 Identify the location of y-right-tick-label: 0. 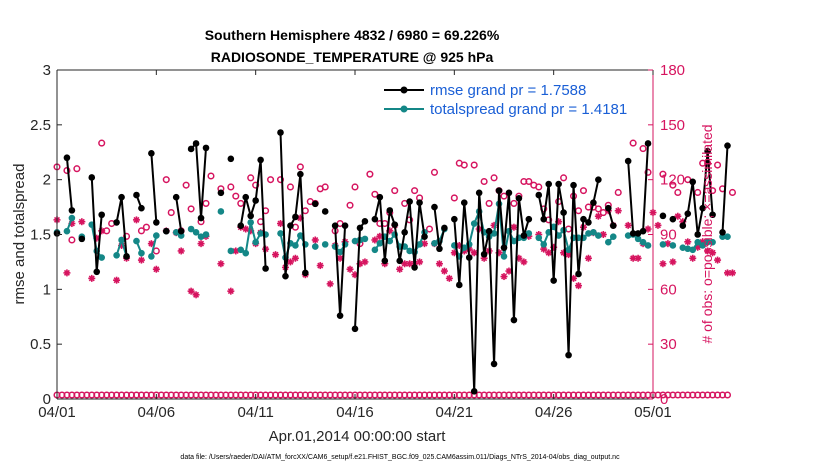
(664, 399).